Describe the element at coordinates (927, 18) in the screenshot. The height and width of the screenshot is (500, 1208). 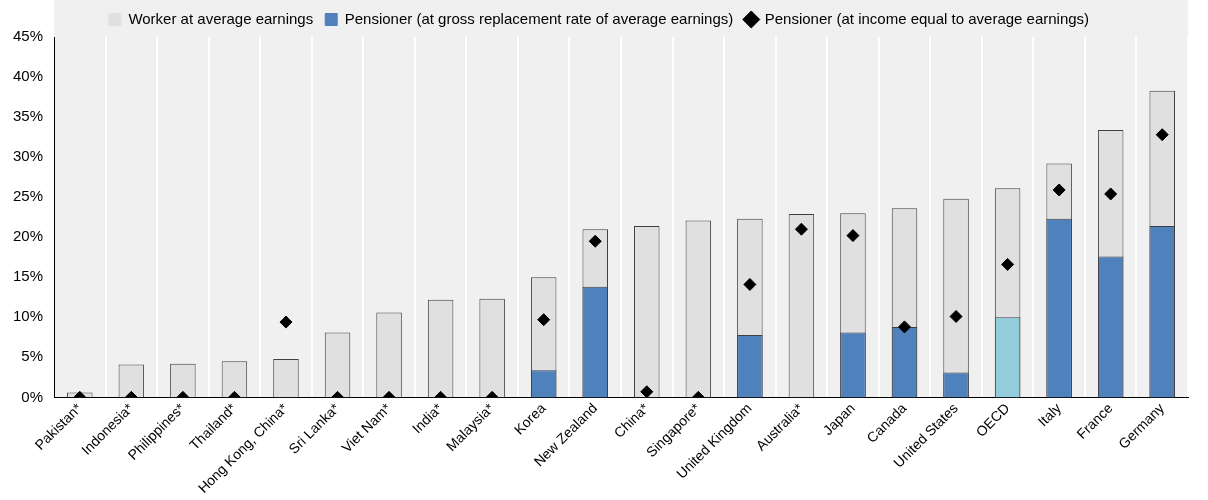
I see `legend-label: Pensioner (at income equal to average earnings)` at that location.